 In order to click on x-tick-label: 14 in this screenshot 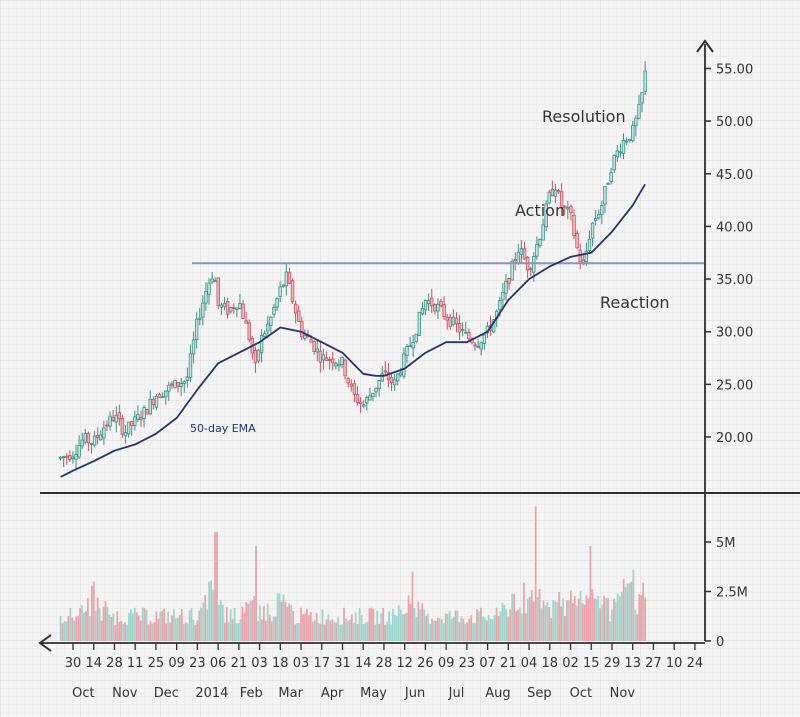, I will do `click(363, 663)`.